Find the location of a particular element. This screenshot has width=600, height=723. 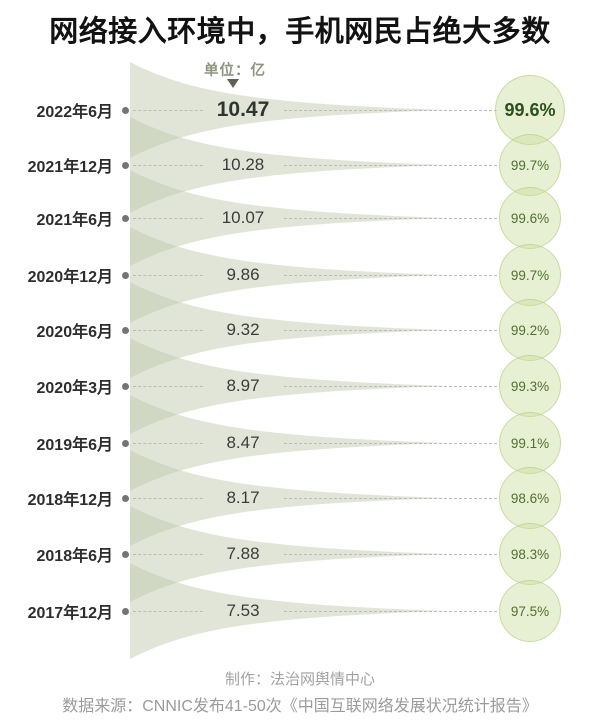

value-label: 8.47 is located at coordinates (243, 442).